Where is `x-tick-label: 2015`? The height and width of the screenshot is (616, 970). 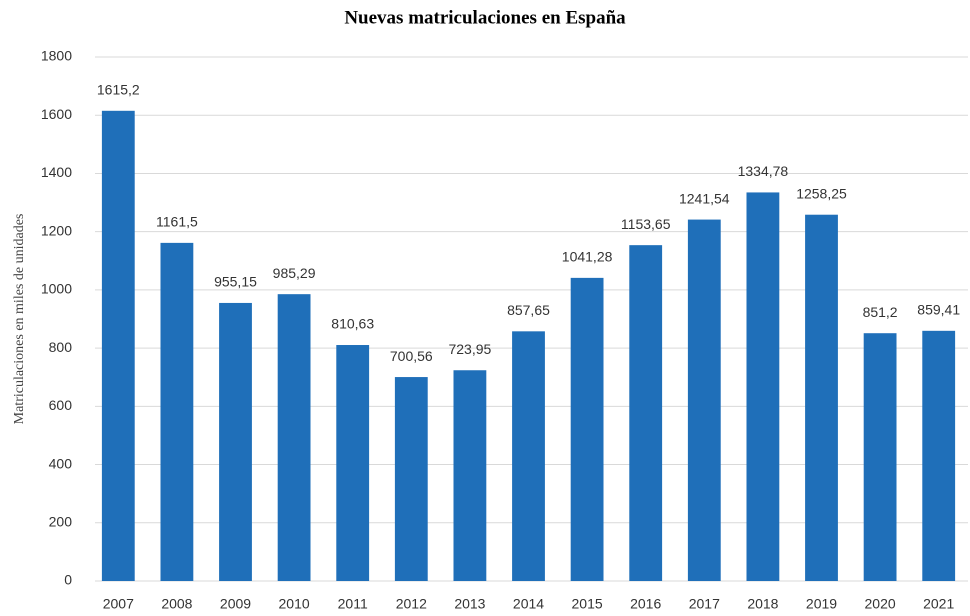 x-tick-label: 2015 is located at coordinates (587, 604).